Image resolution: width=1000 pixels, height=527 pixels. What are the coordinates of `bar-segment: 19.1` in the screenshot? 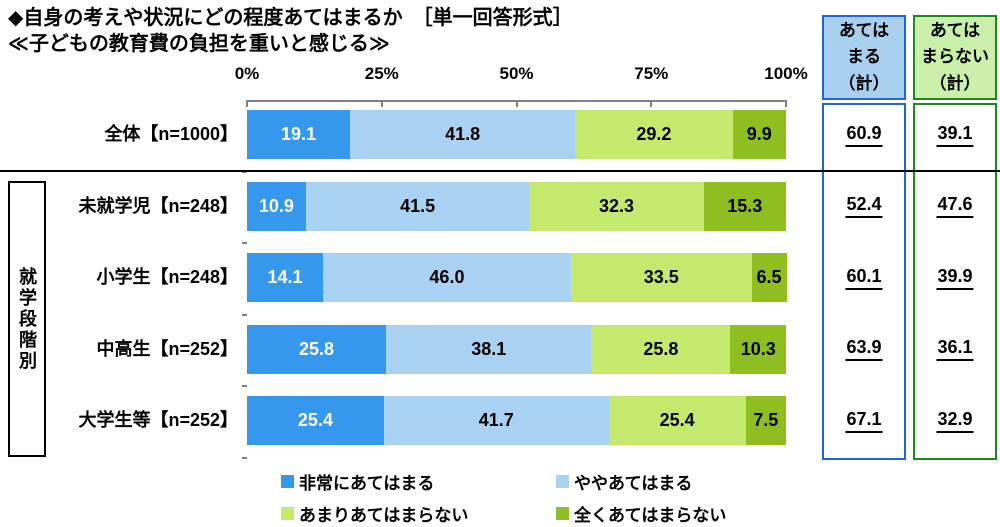 It's located at (298, 134).